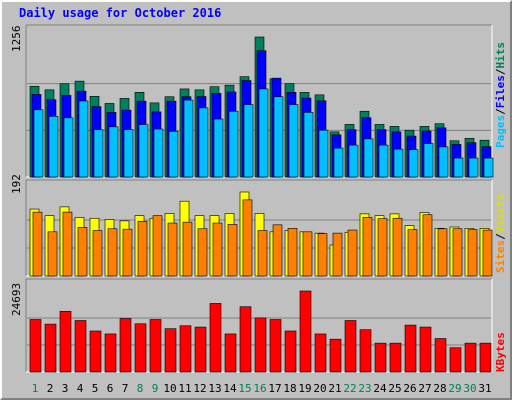  I want to click on x-tick-label-day-30: 30, so click(469, 388).